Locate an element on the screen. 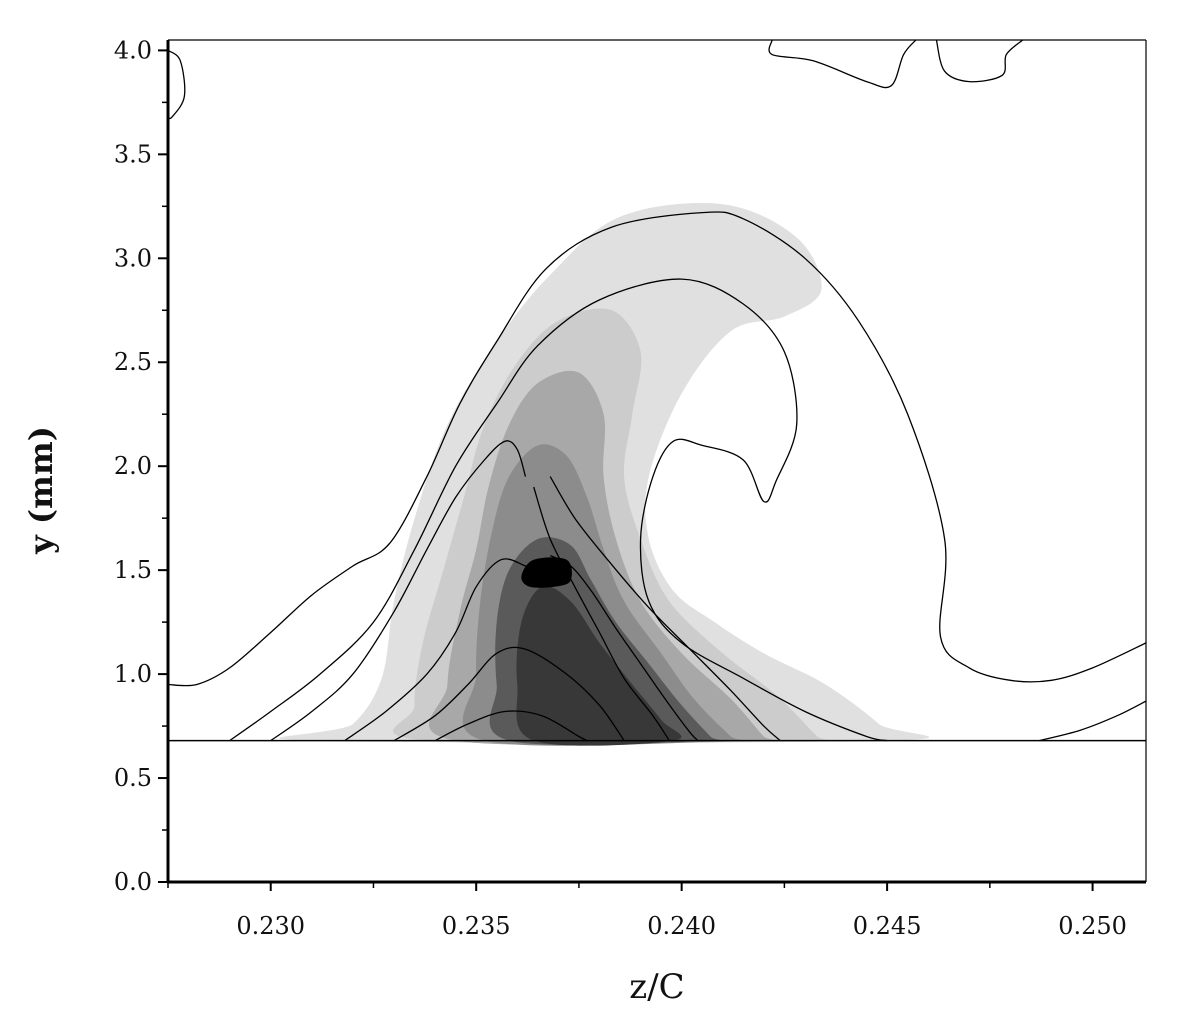 This screenshot has height=1015, width=1190. y-tick-label: 1.5 is located at coordinates (133, 570).